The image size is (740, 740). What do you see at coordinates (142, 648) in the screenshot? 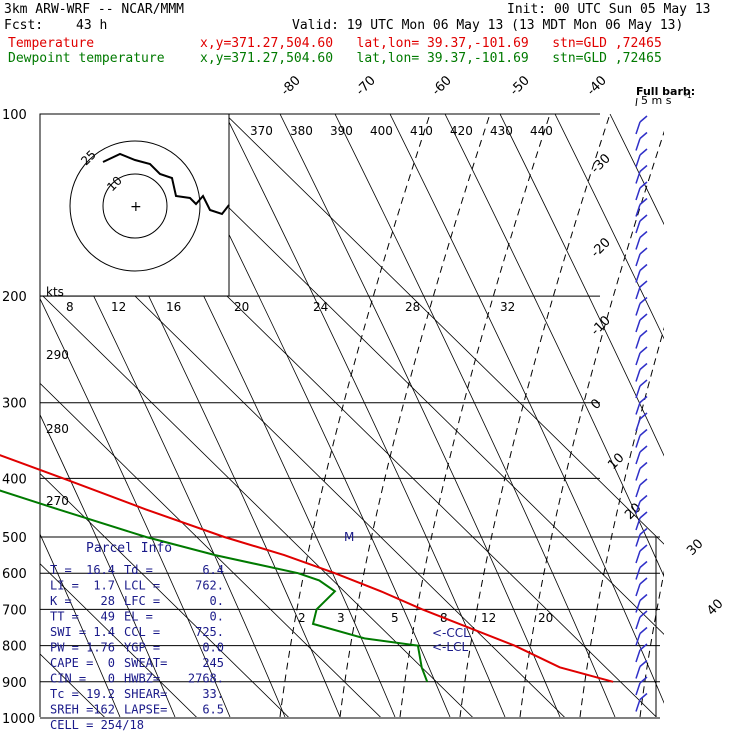
I see `parcel-row-label: YGP =` at bounding box center [142, 648].